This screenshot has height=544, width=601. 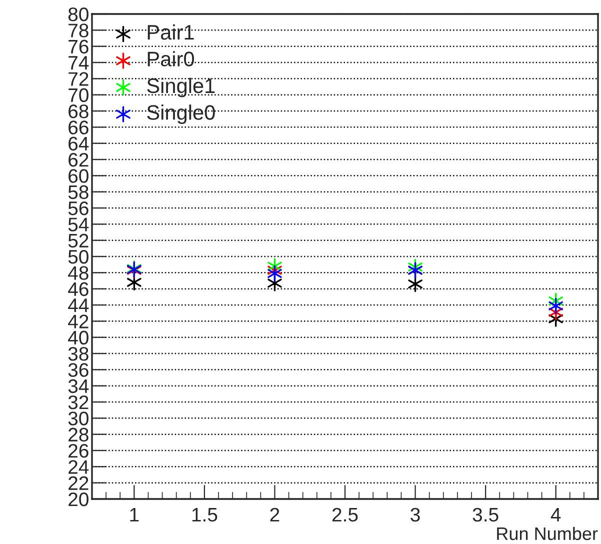 What do you see at coordinates (78, 321) in the screenshot?
I see `y-tick-label: 42` at bounding box center [78, 321].